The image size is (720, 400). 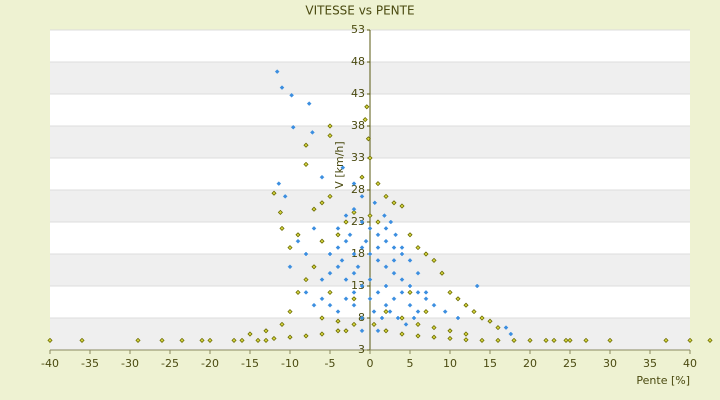 I want to click on x-tick-label: 5, so click(x=410, y=363).